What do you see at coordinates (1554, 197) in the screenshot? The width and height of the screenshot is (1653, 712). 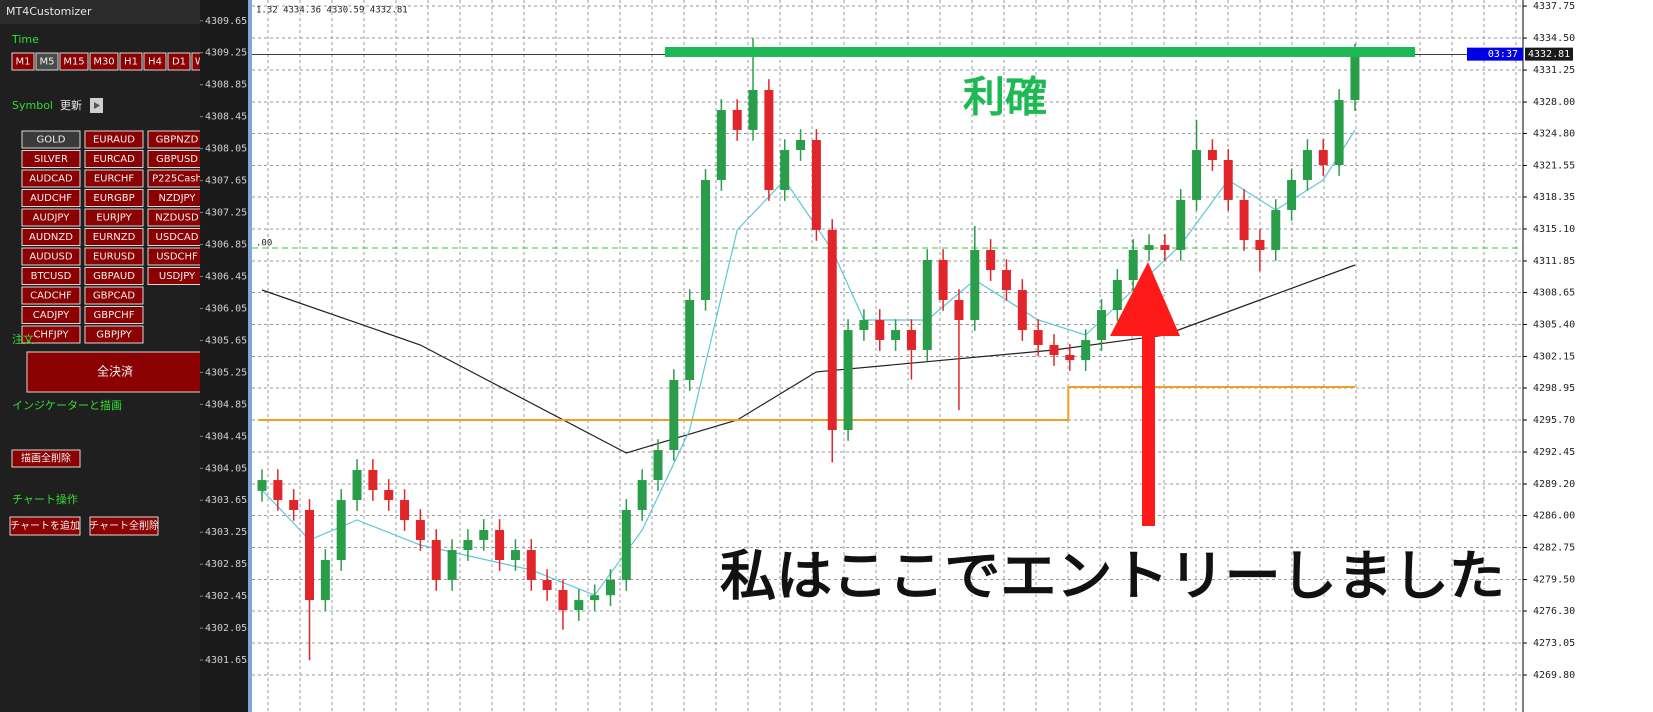 I see `y-tick-label: 4318.35` at bounding box center [1554, 197].